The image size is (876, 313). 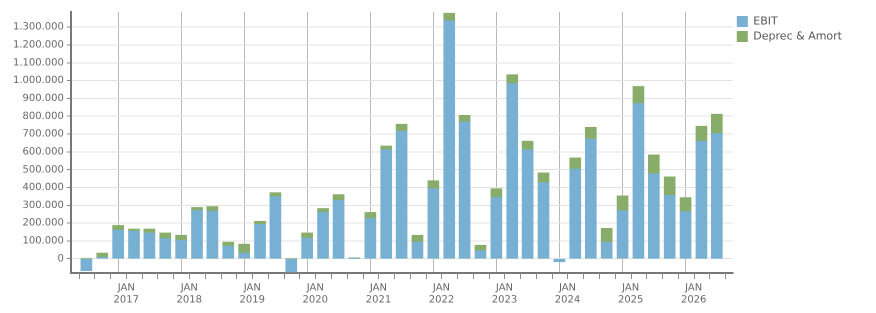 What do you see at coordinates (43, 223) in the screenshot?
I see `y-tick-label: 200.000` at bounding box center [43, 223].